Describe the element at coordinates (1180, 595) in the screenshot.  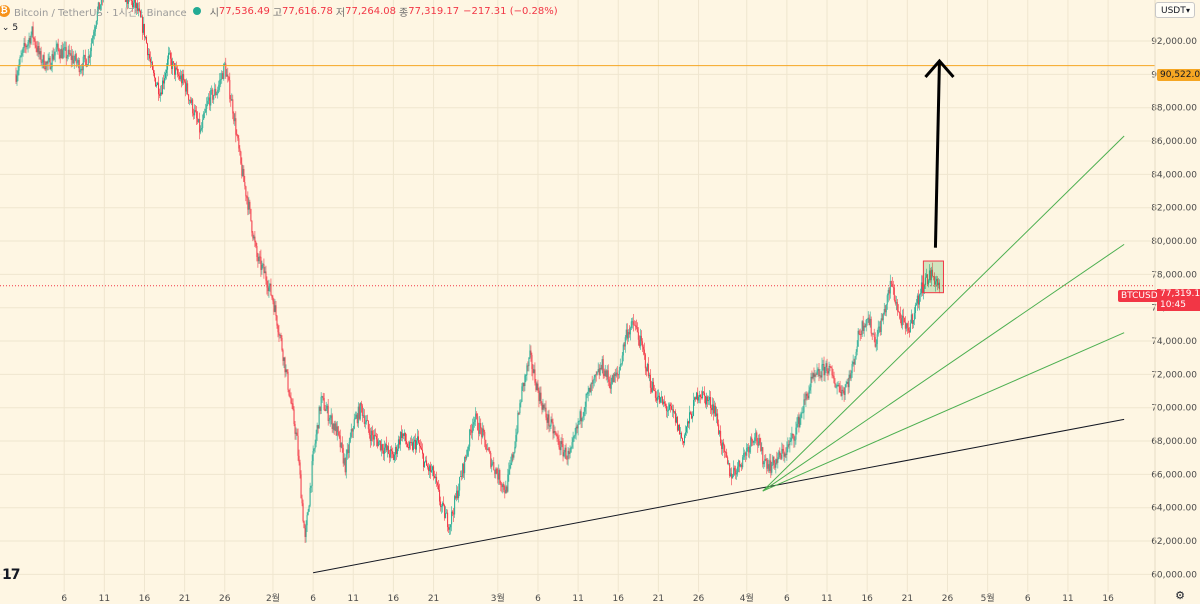
I see `gear-icon: ⚙` at that location.